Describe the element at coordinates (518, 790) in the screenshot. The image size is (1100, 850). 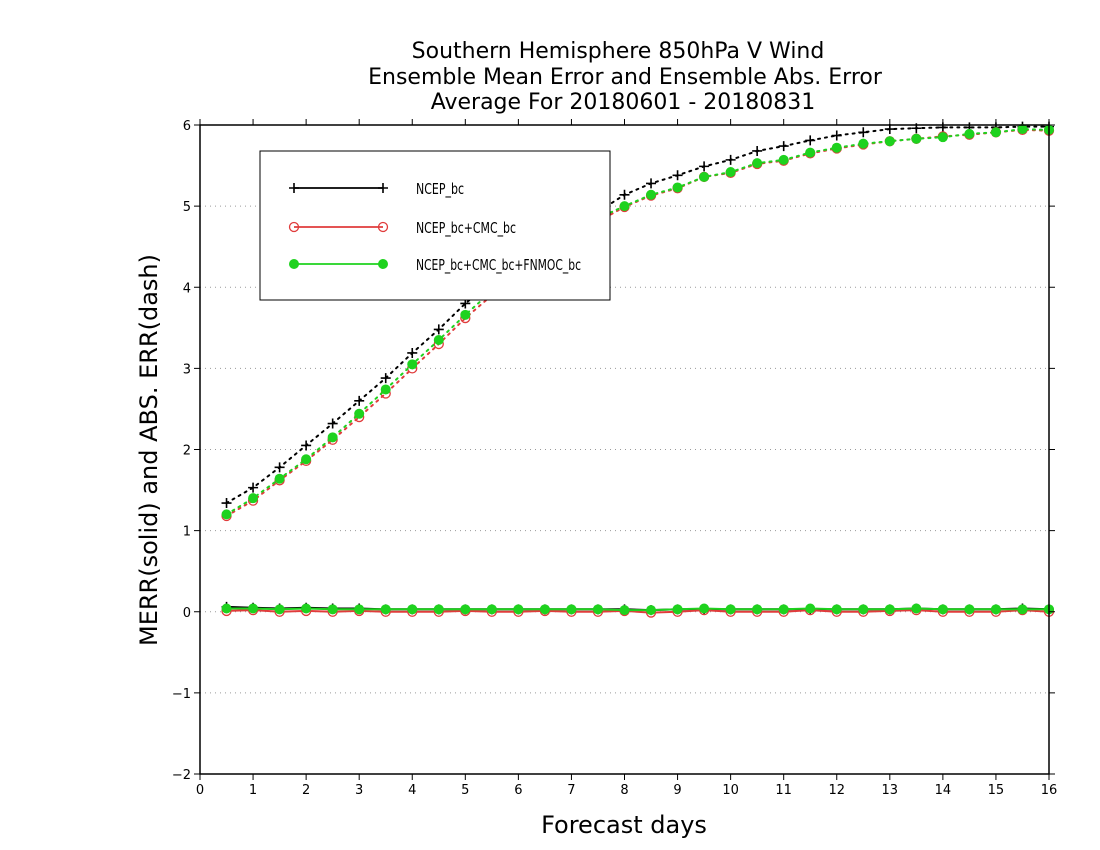
I see `x-tick-label: 6` at that location.